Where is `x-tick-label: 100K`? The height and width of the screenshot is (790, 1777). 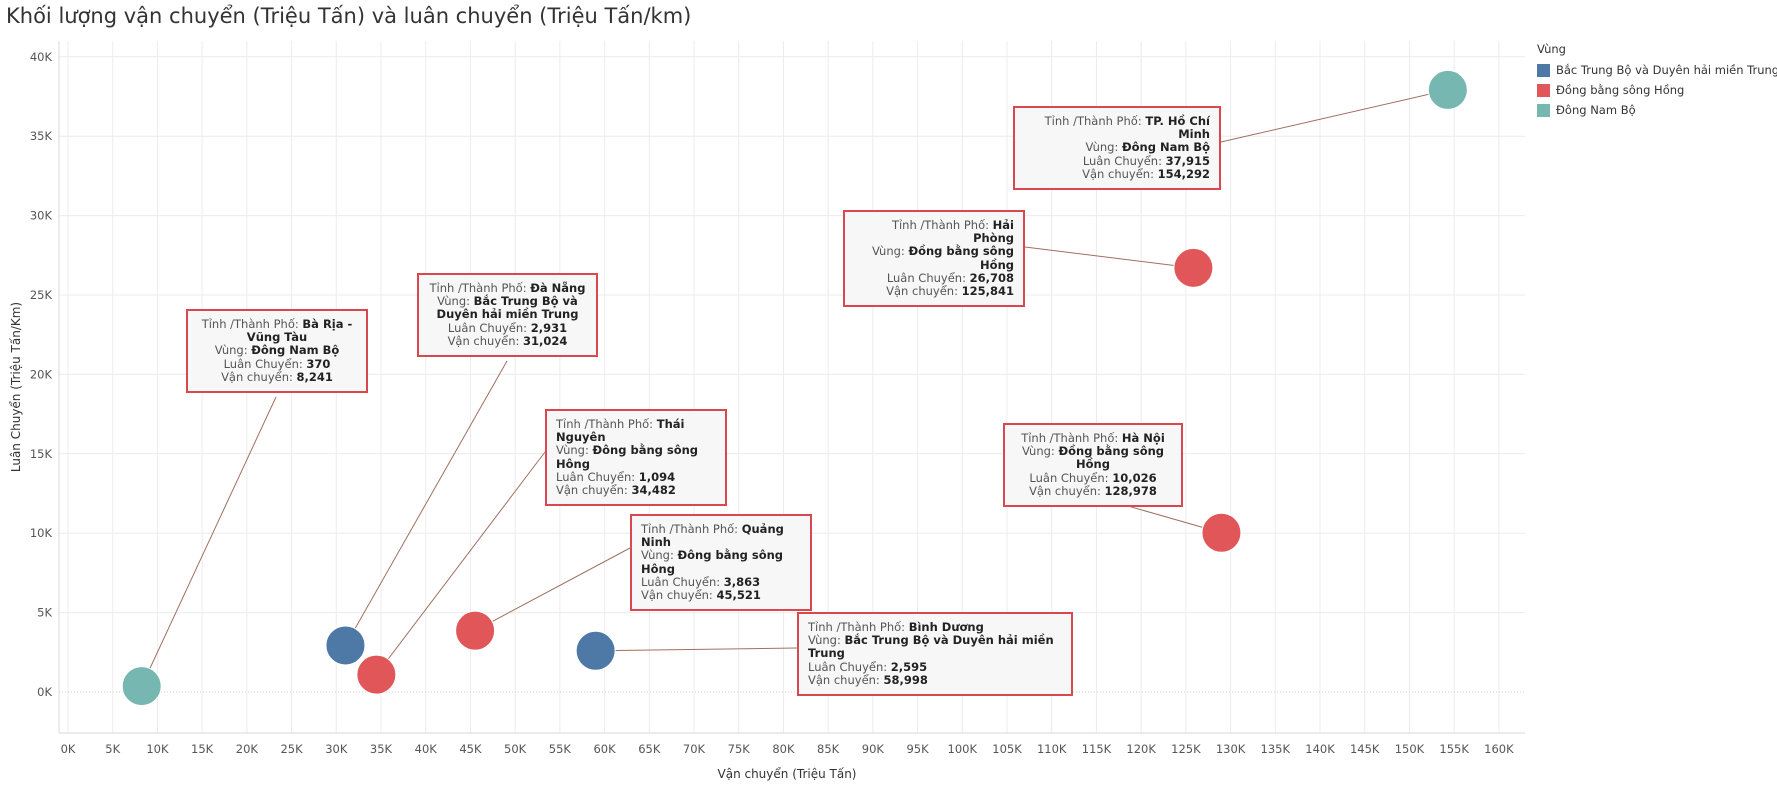 x-tick-label: 100K is located at coordinates (963, 749).